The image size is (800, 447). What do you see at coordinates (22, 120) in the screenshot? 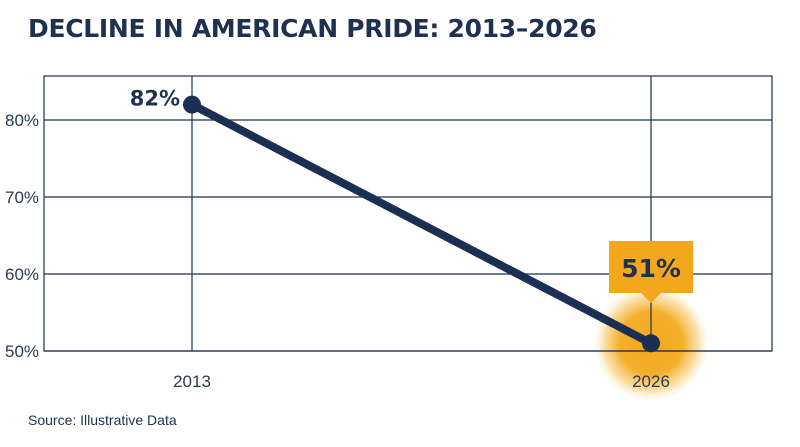
I see `y-tick-label: 80%` at bounding box center [22, 120].